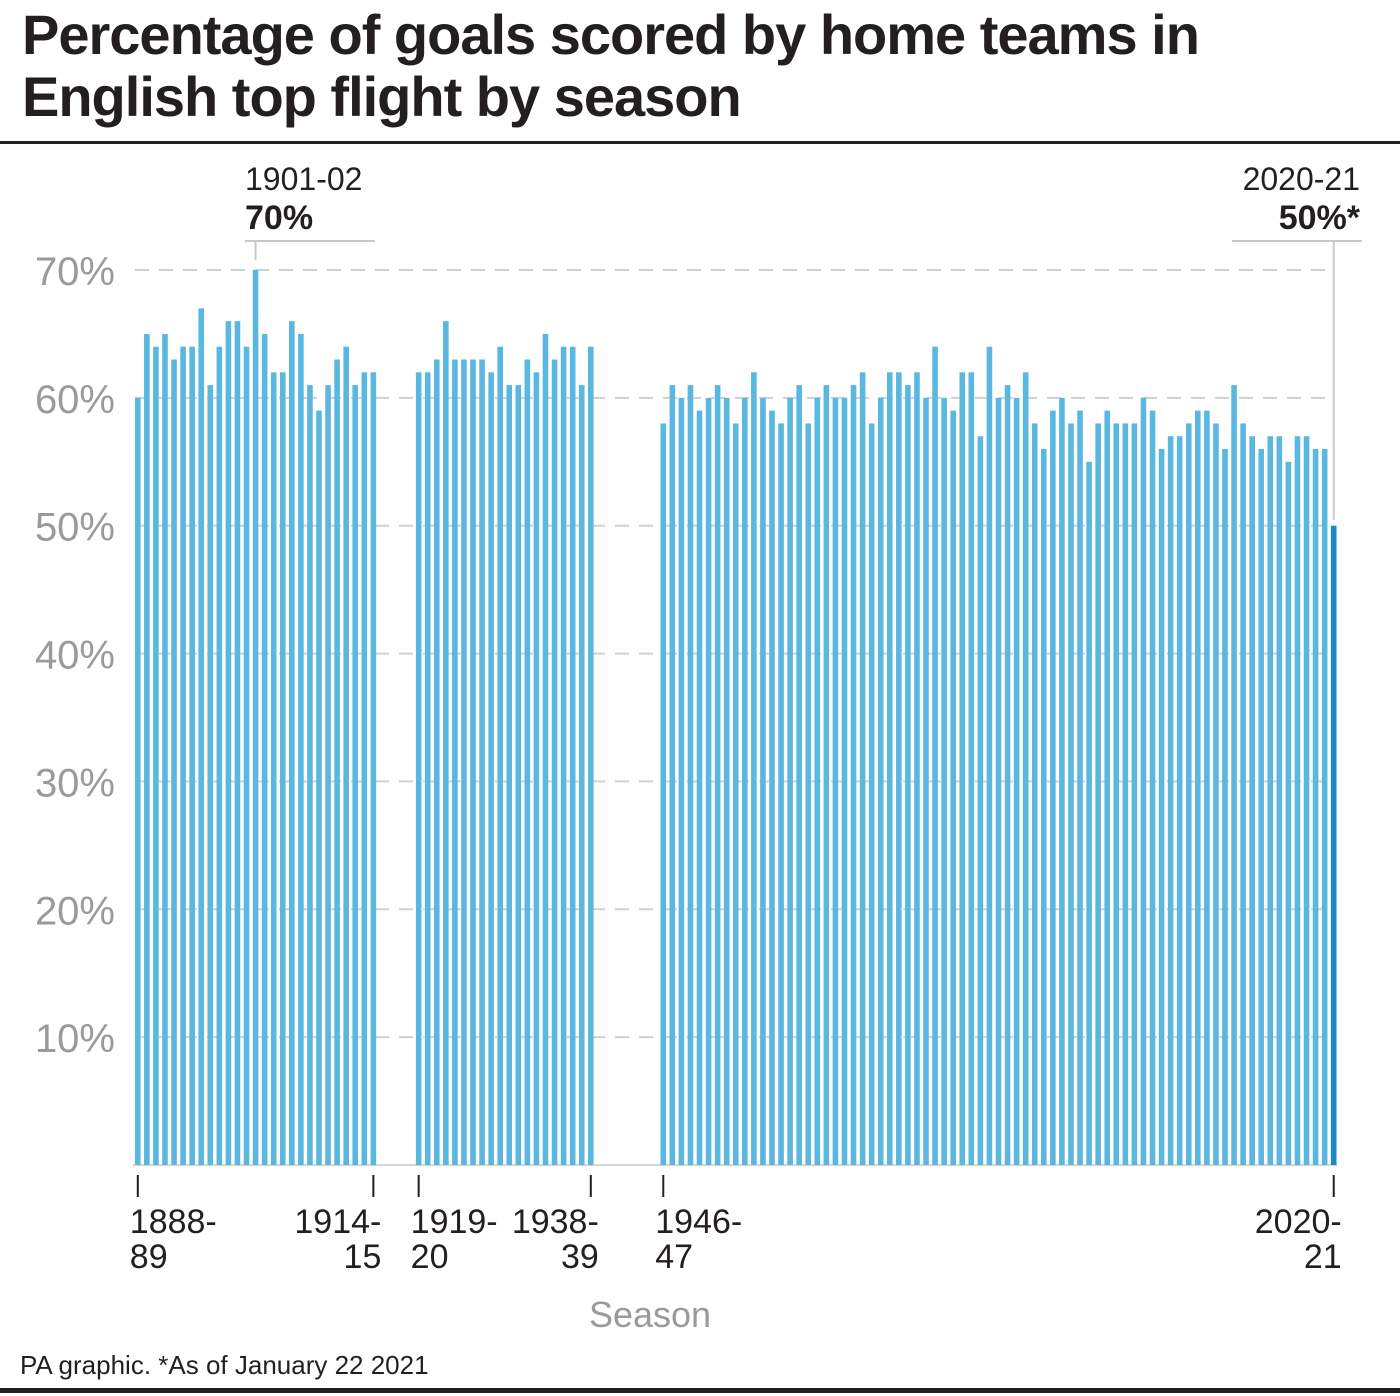 The width and height of the screenshot is (1400, 1396). Describe the element at coordinates (1323, 1257) in the screenshot. I see `x-tick-label: 21` at that location.